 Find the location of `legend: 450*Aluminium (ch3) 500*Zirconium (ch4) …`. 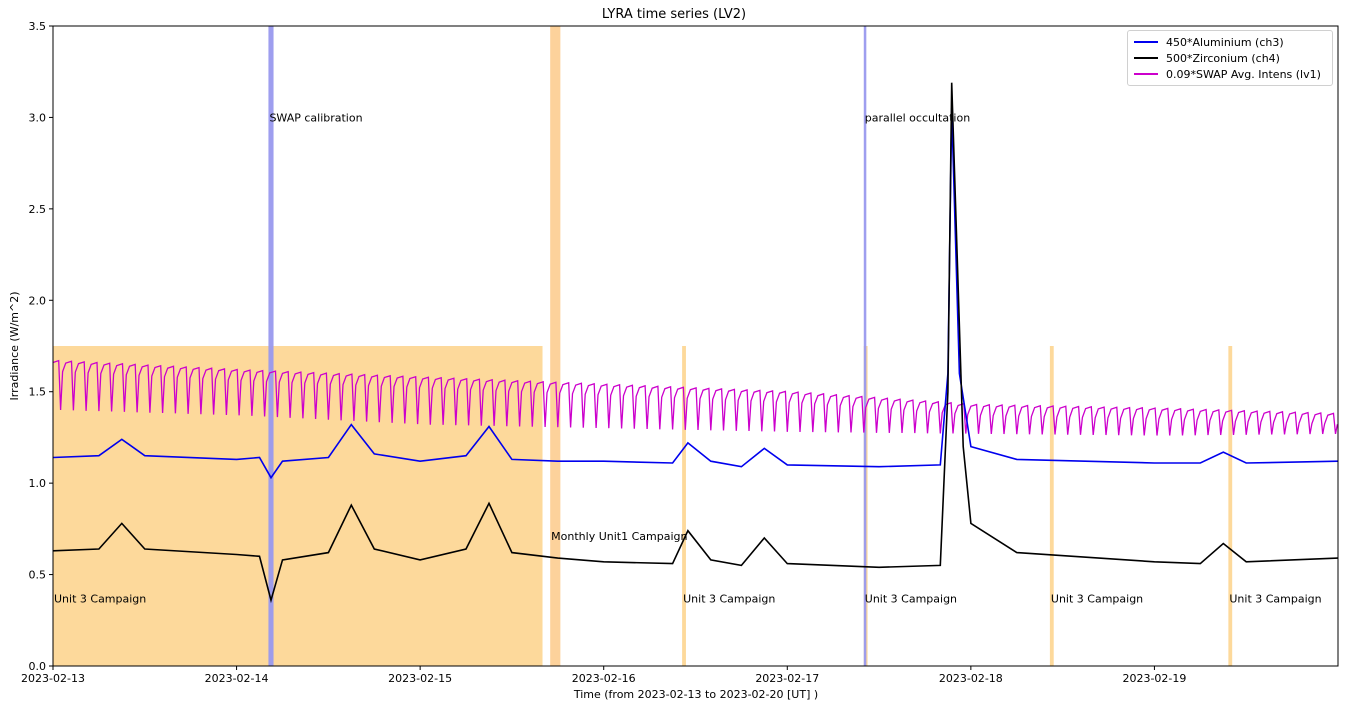

legend: 450*Aluminium (ch3) 500*Zirconium (ch4) … is located at coordinates (1230, 58).